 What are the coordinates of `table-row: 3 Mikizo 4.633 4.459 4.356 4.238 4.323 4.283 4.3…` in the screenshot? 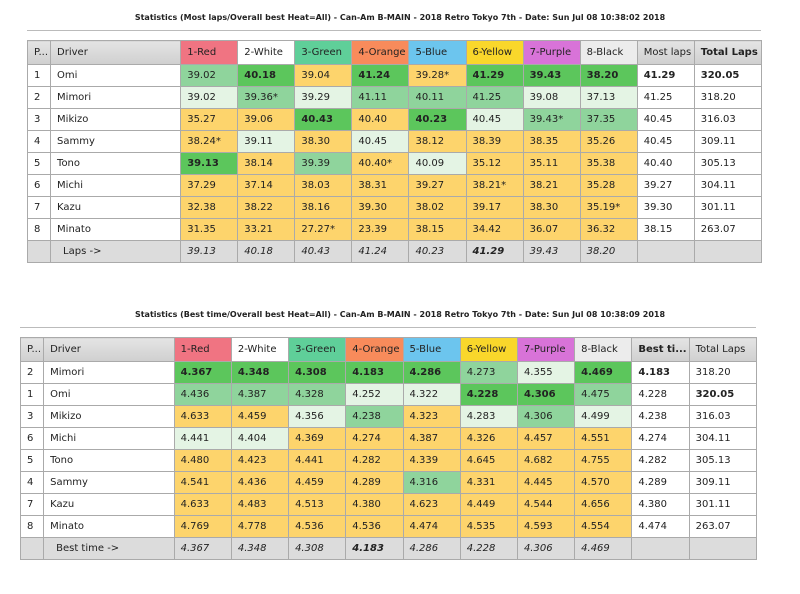 It's located at (388, 416).